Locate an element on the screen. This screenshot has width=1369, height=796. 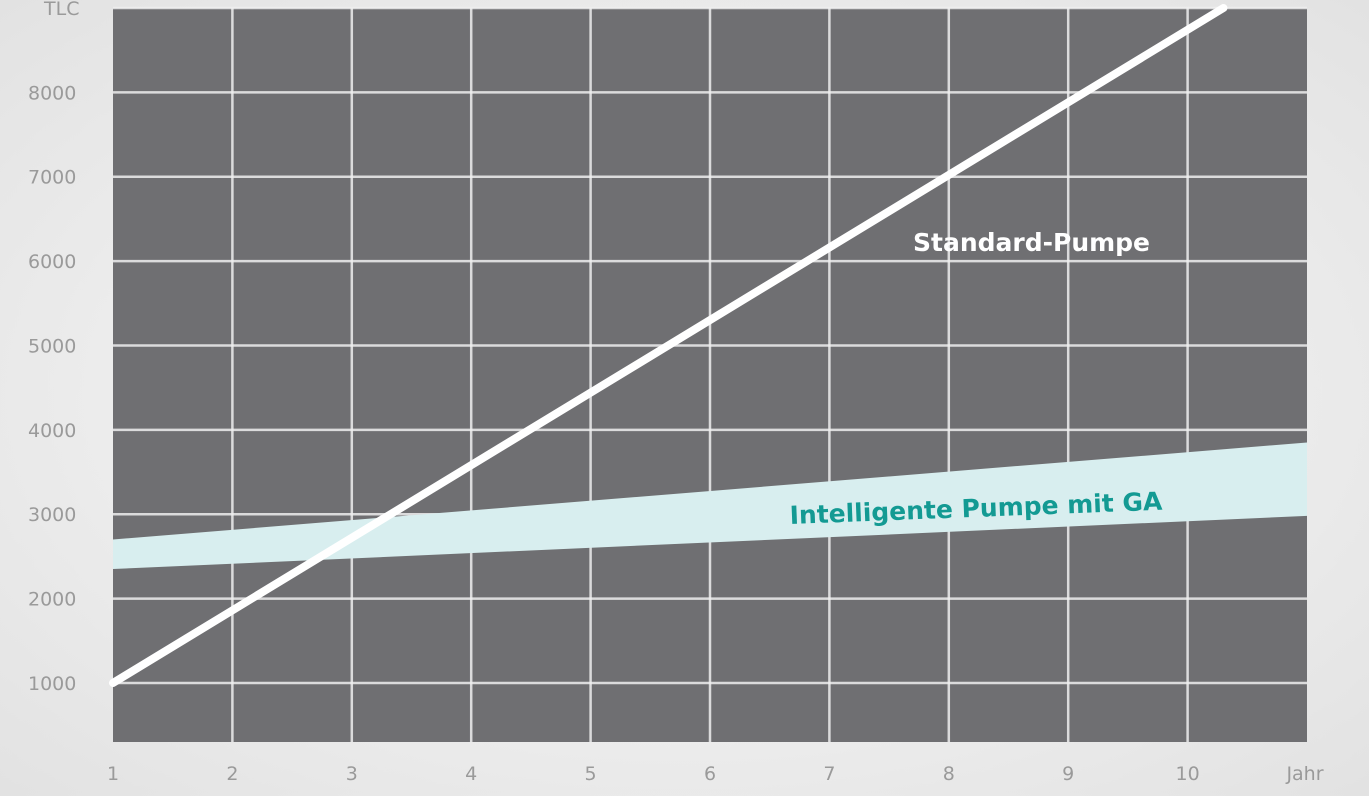
standard-pump-label: Standard-Pumpe is located at coordinates (1031, 242).